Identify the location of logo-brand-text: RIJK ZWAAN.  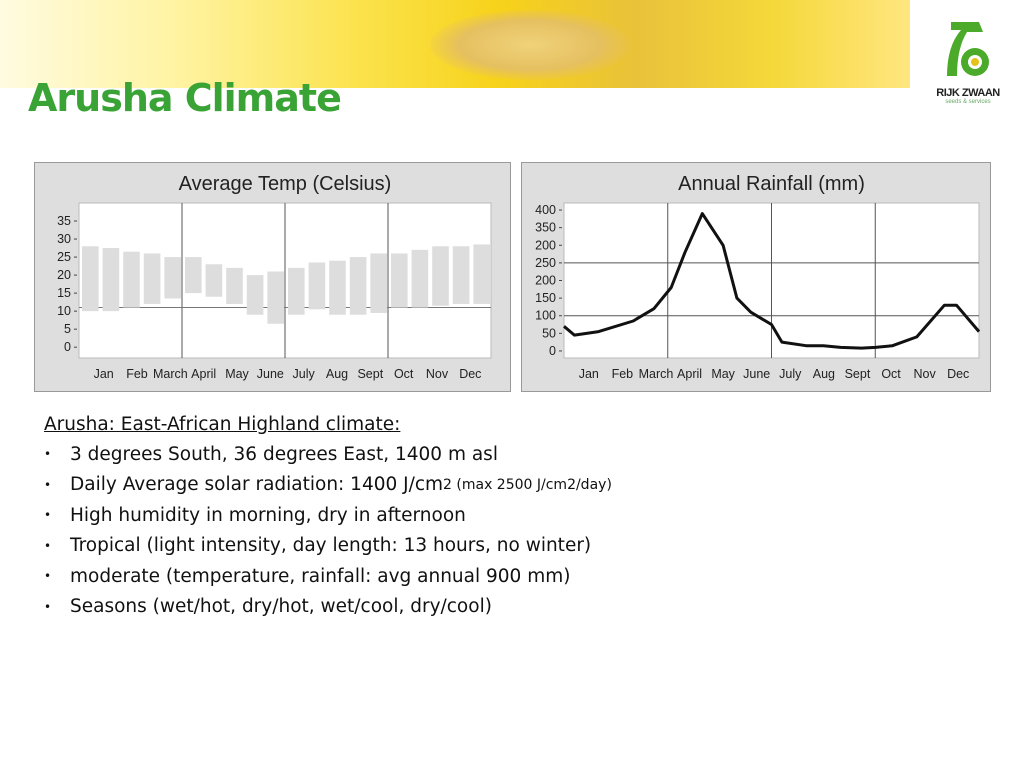
(968, 93).